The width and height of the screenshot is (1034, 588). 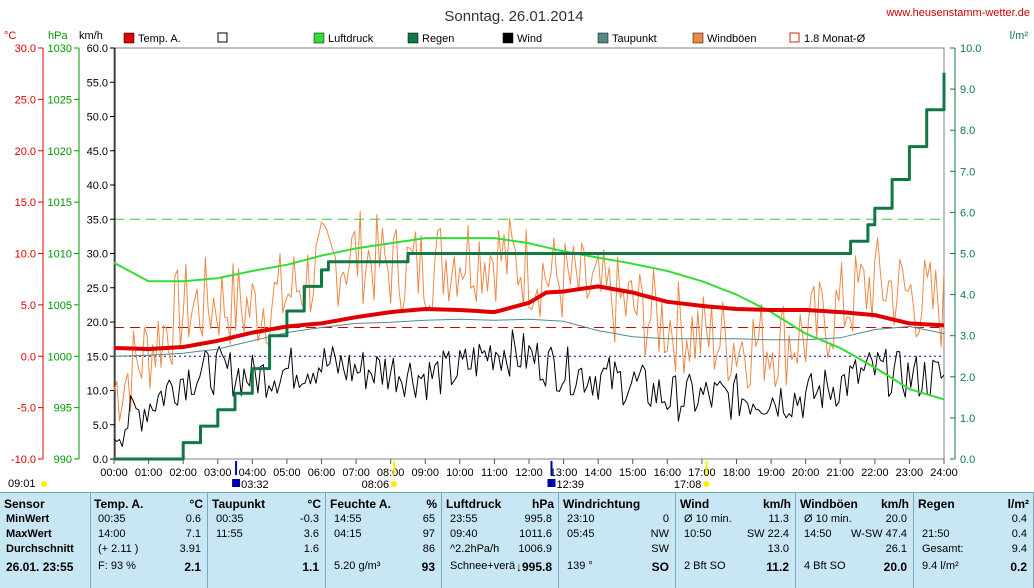 I want to click on x-tick-label: 11:00, so click(x=494, y=473).